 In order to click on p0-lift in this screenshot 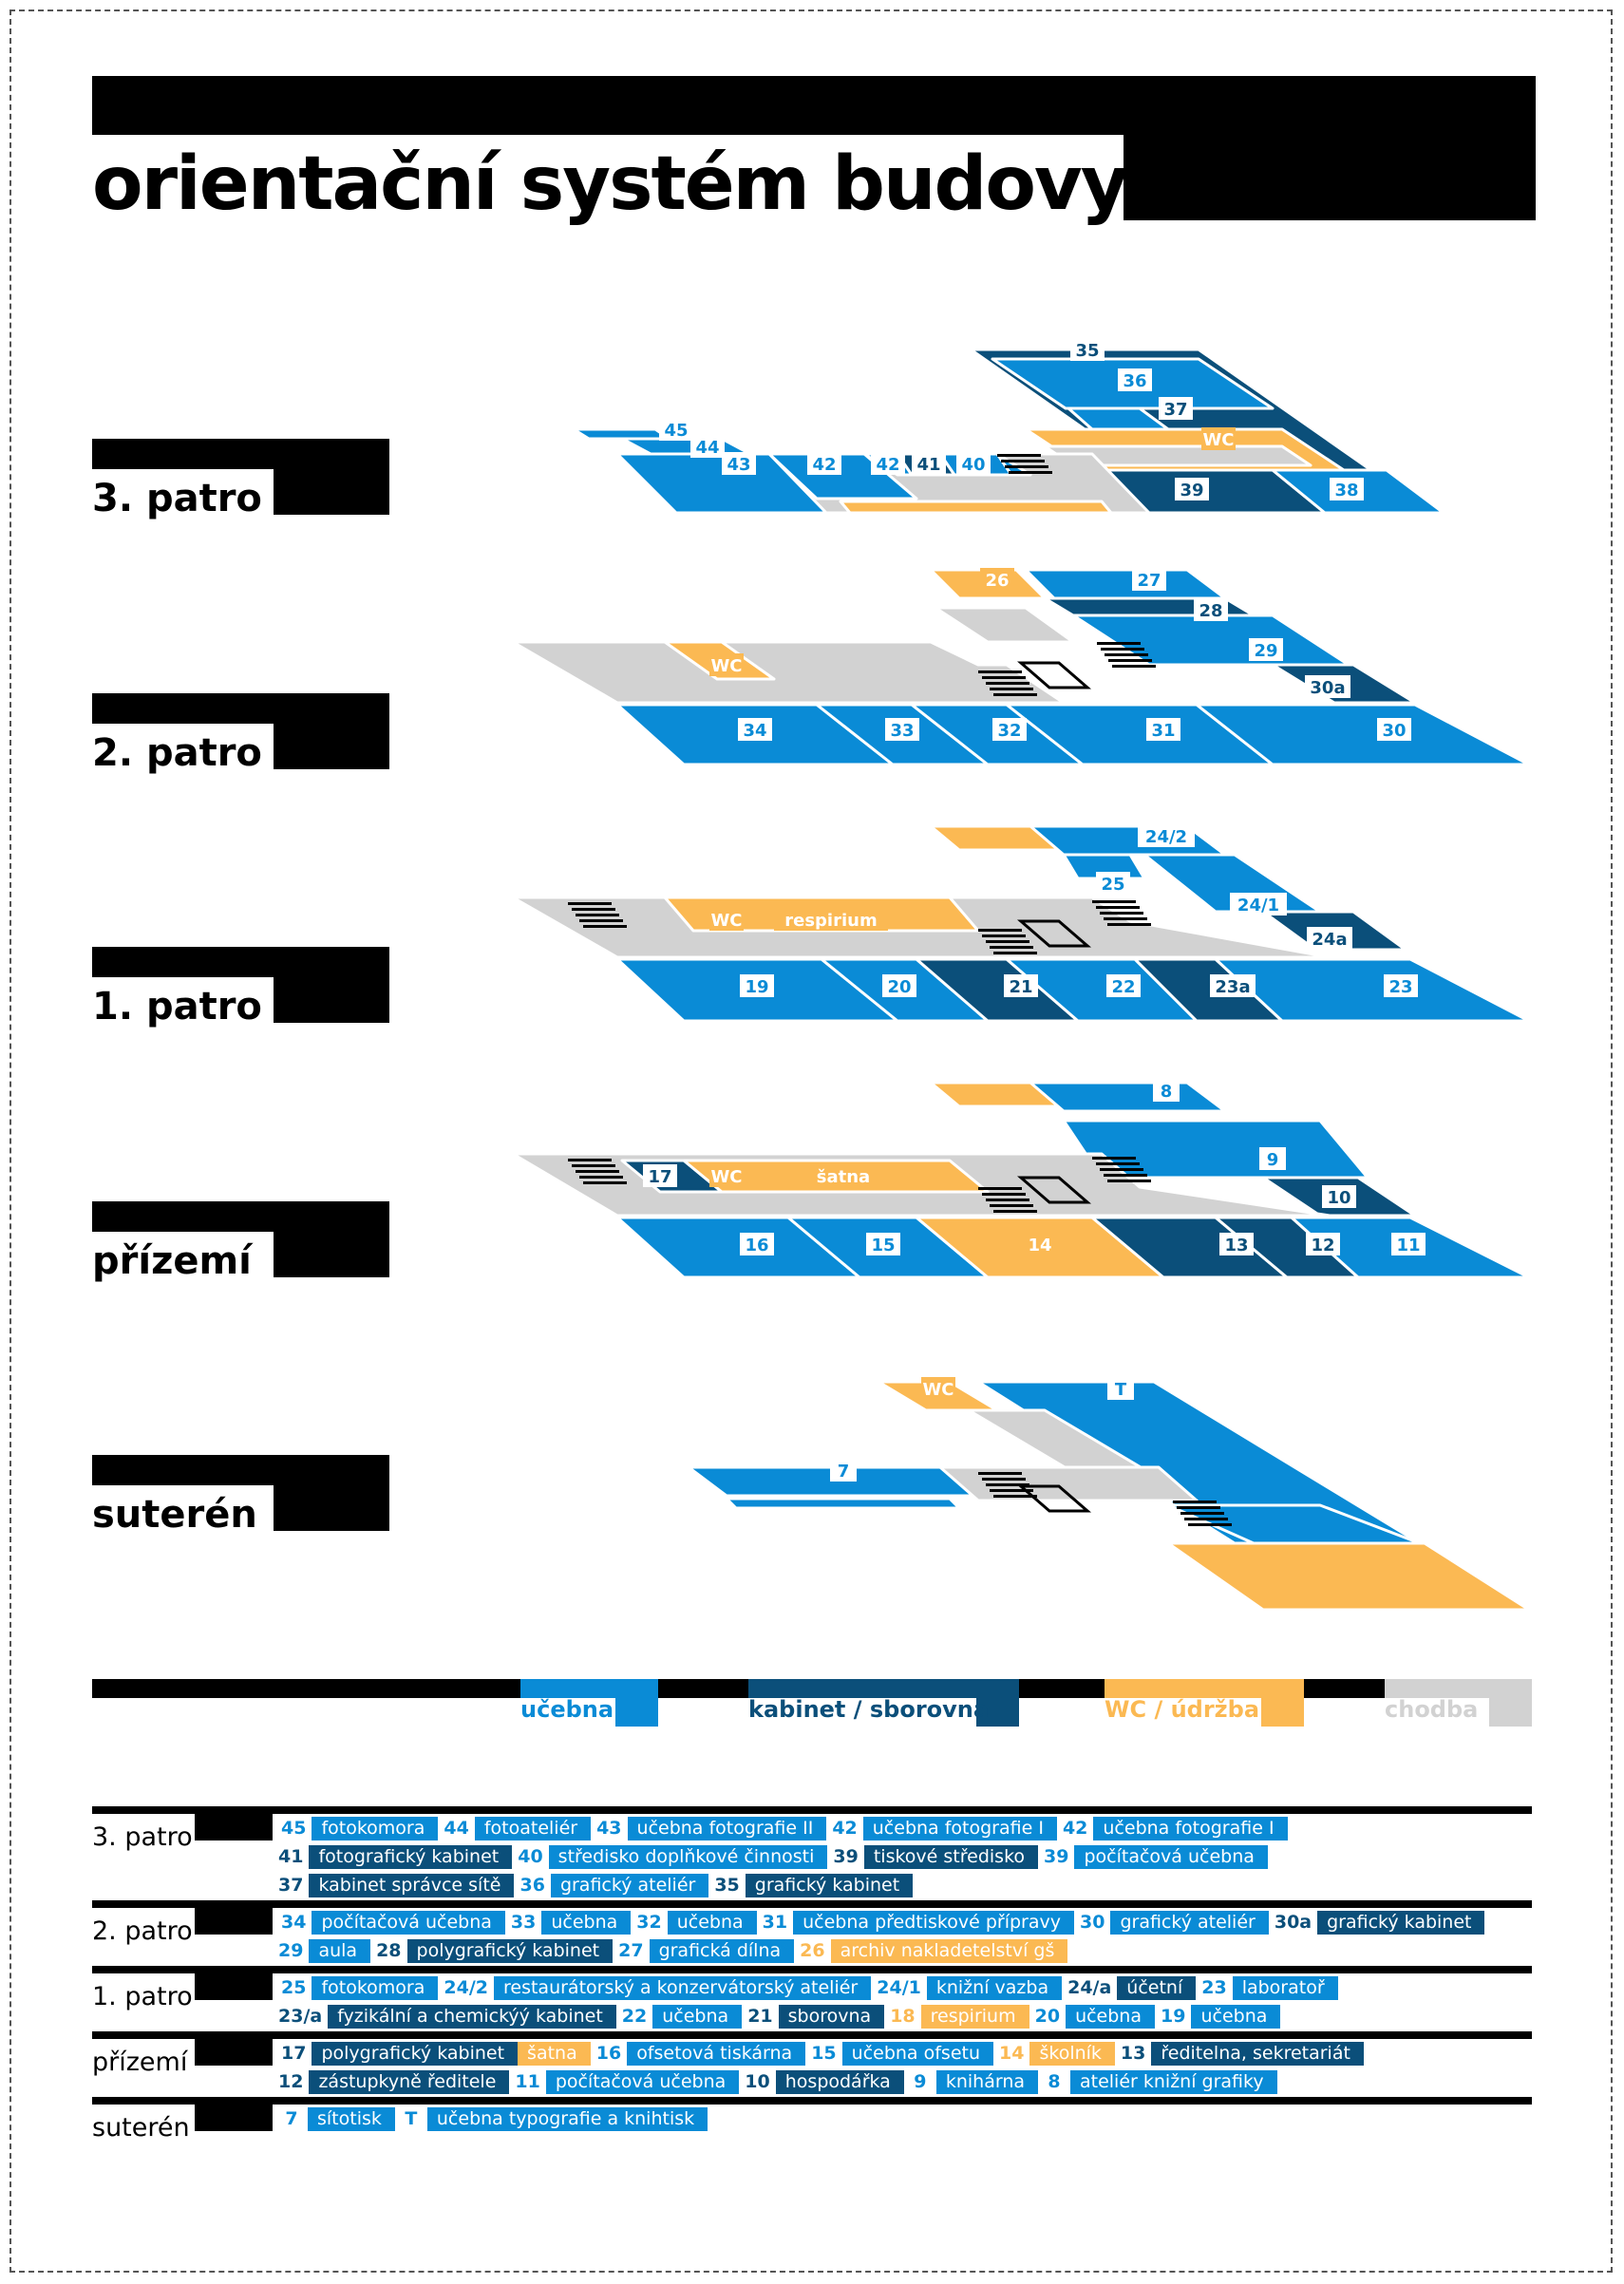, I will do `click(1054, 1190)`.